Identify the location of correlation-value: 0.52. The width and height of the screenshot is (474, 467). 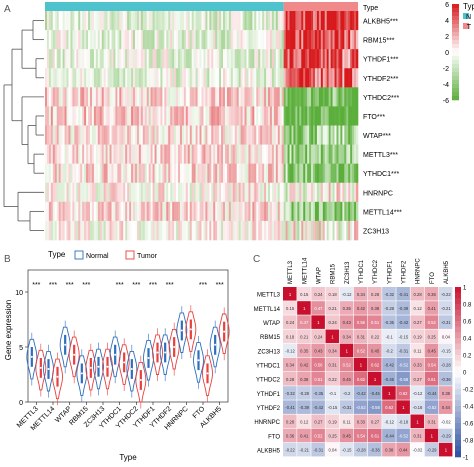
(361, 350).